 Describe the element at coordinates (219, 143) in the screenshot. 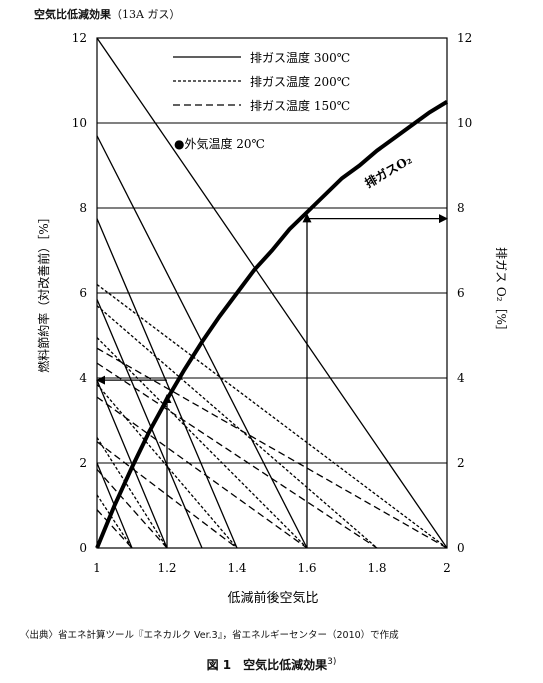

I see `outdoor-temperature-note: ●外気温度 20℃` at that location.